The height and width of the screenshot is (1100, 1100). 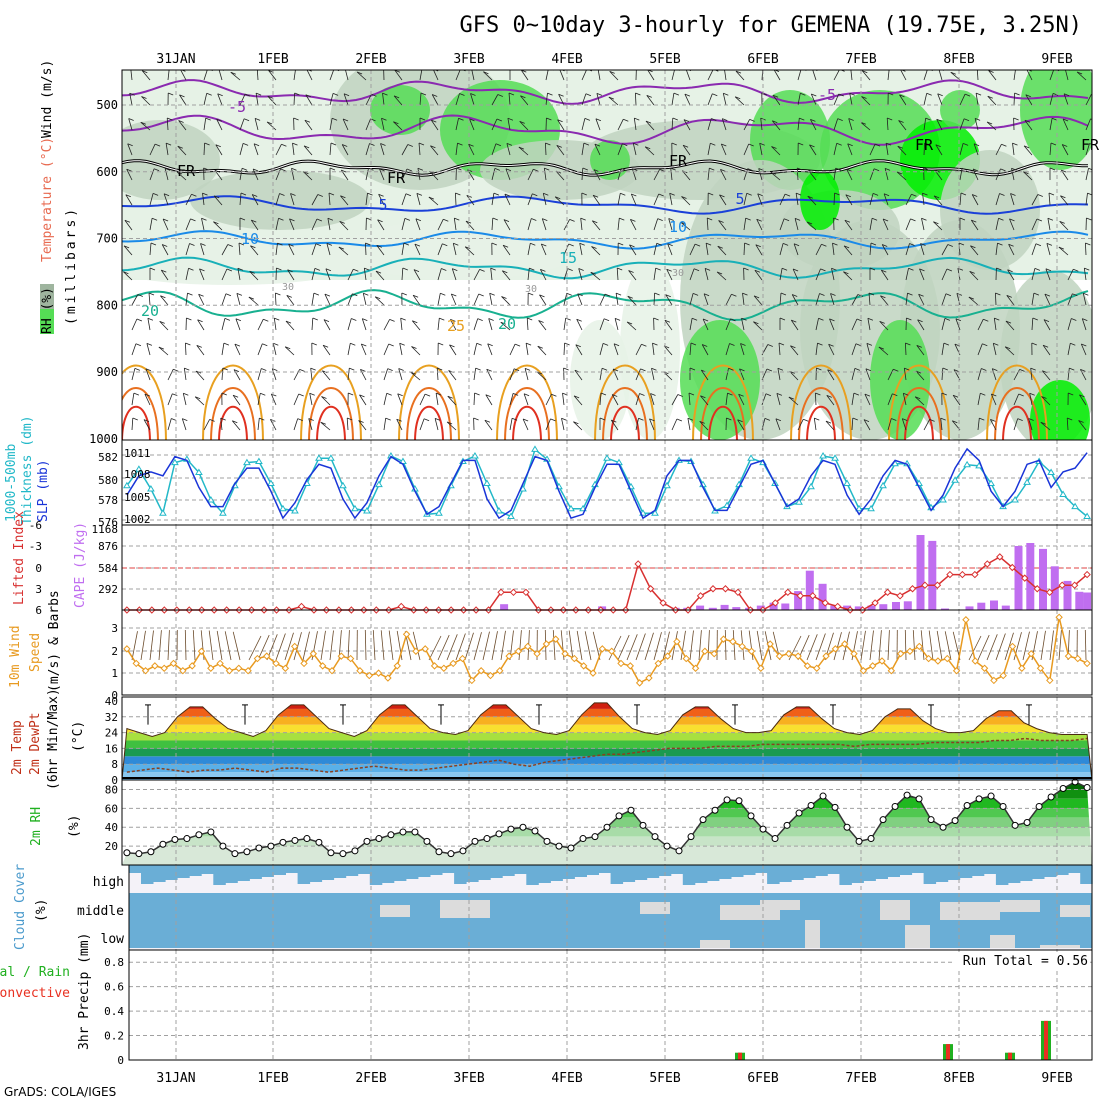 What do you see at coordinates (17, 747) in the screenshot?
I see `temp2m-axis-label-a: 2m Temp` at bounding box center [17, 747].